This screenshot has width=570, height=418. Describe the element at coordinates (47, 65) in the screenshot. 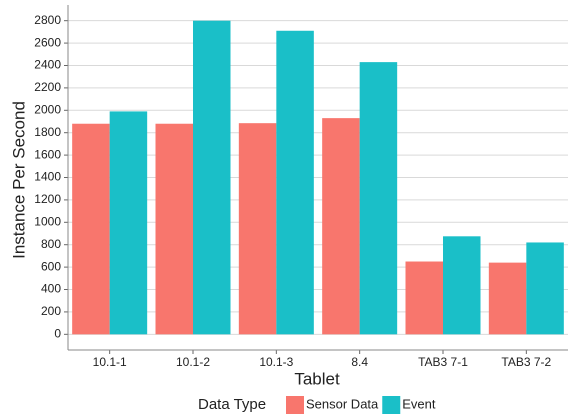

I see `y-tick-label: 2400` at that location.